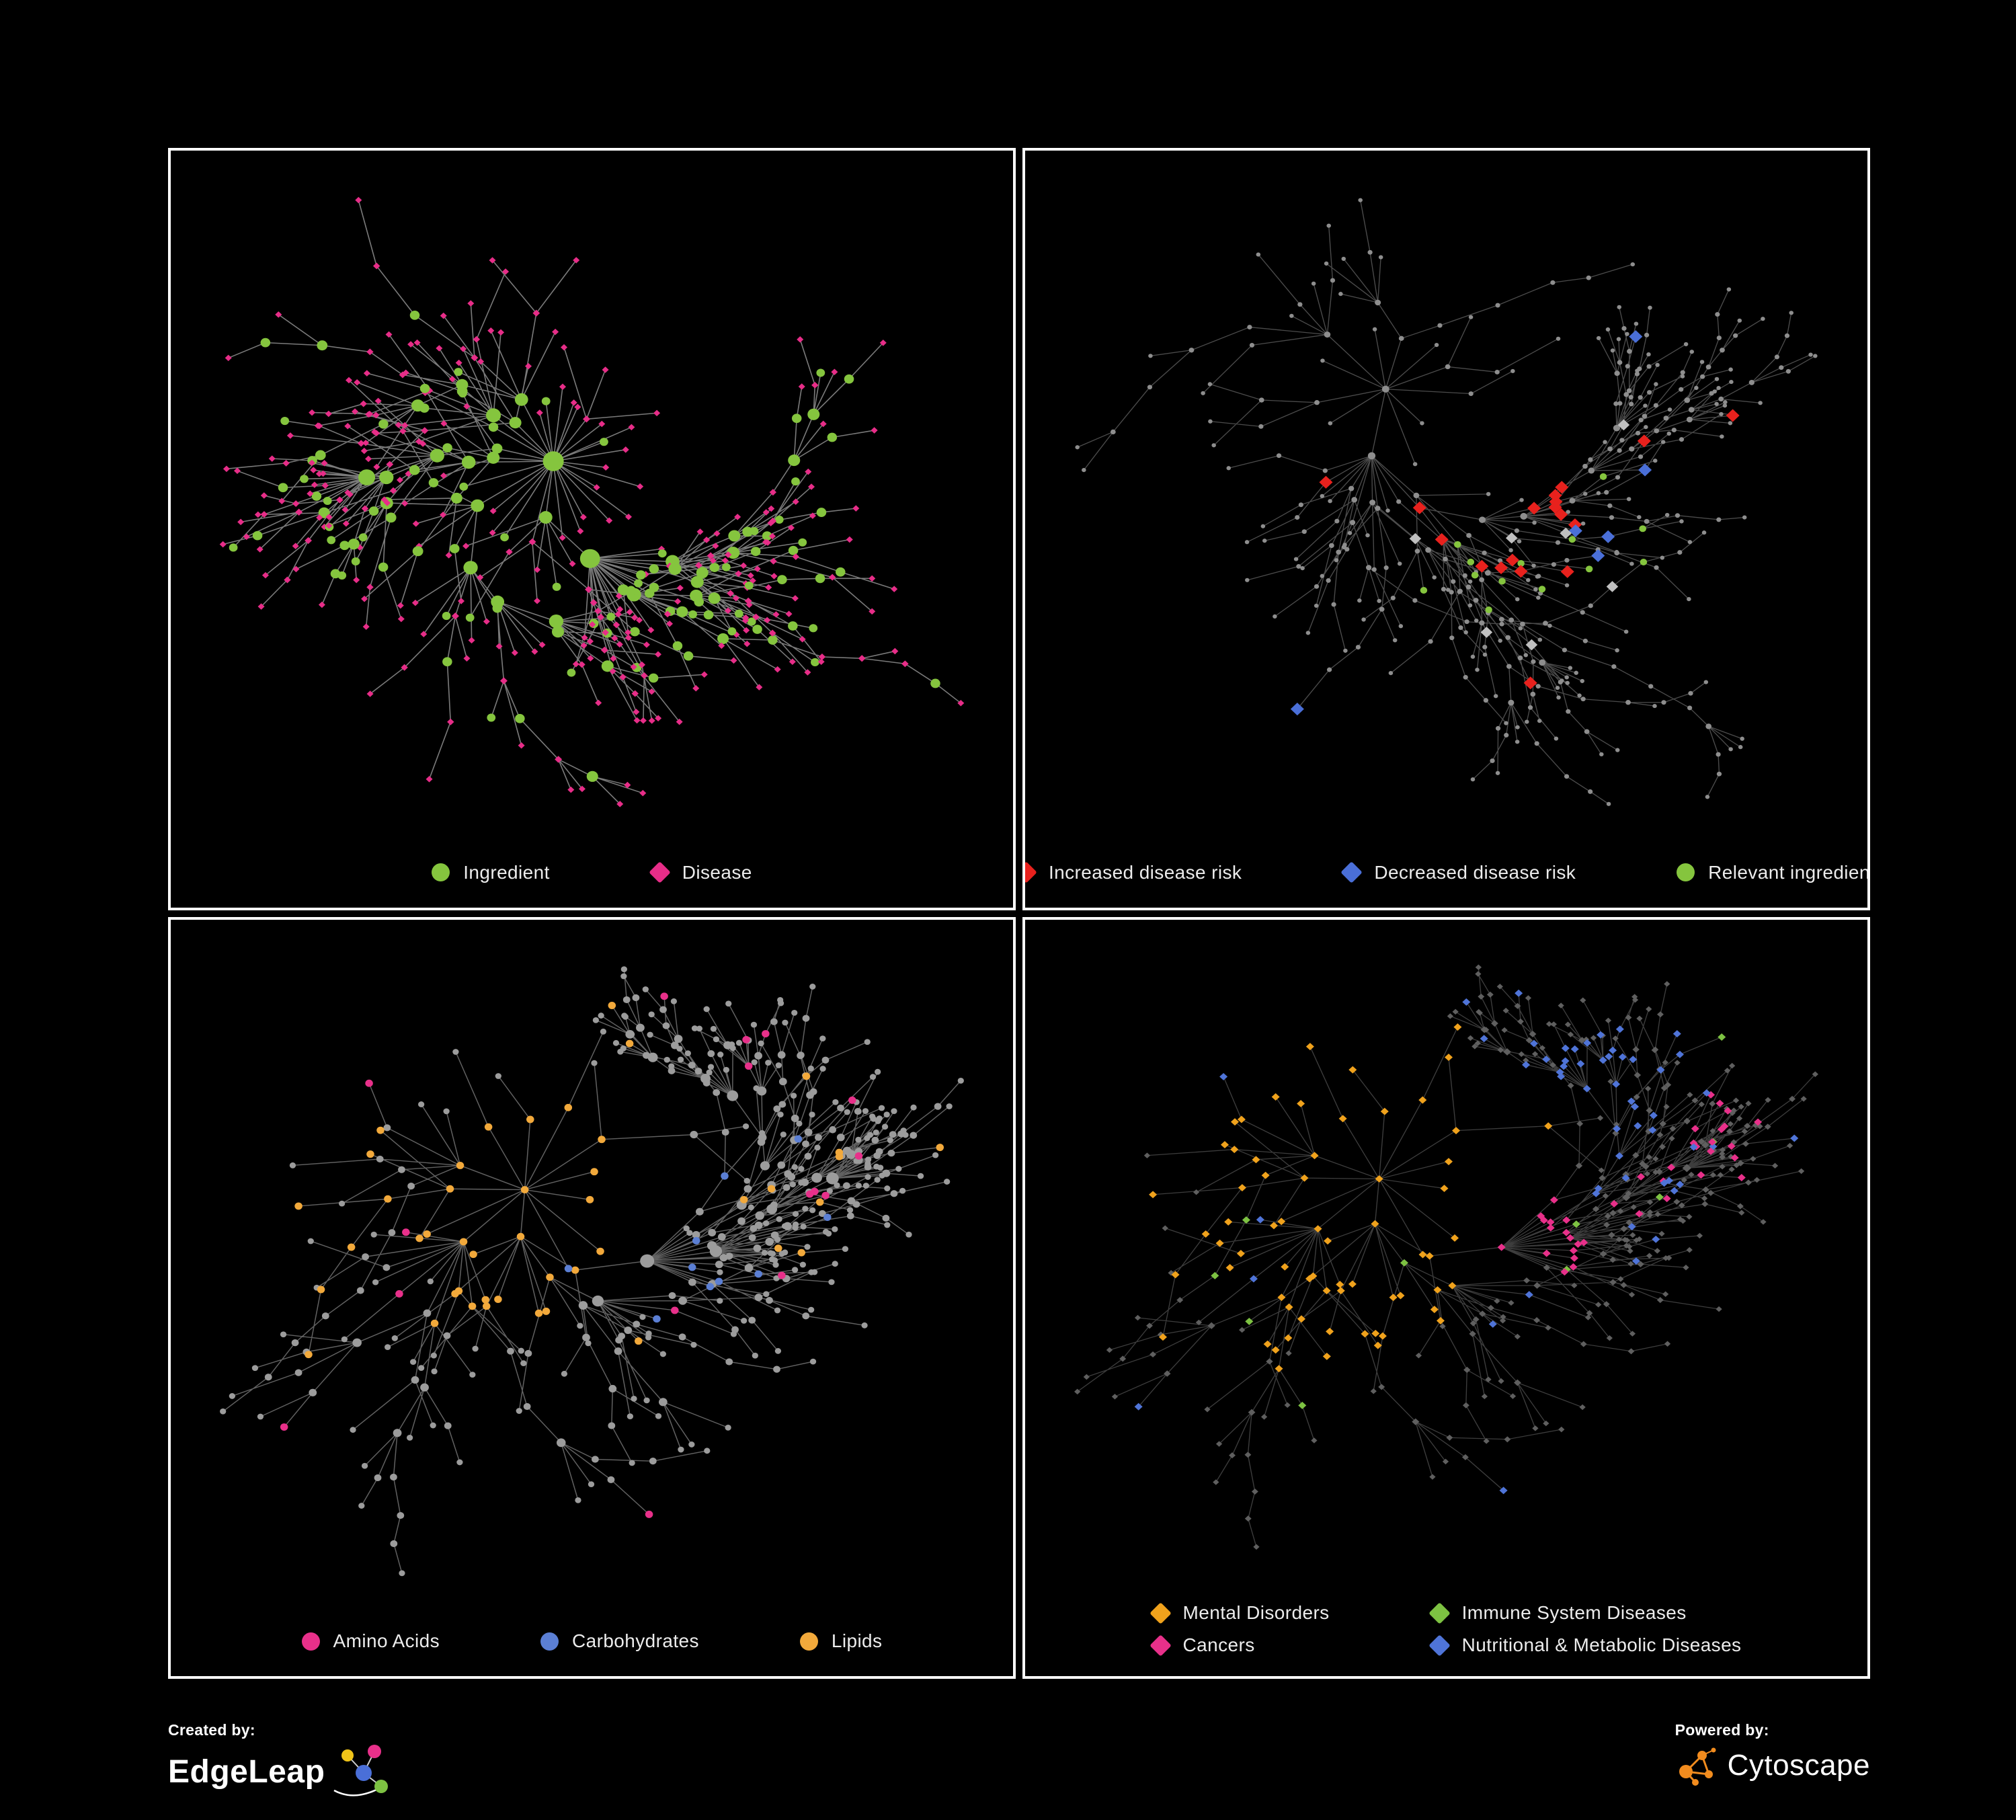 This screenshot has height=1820, width=2016. What do you see at coordinates (1145, 872) in the screenshot?
I see `legend-label: Increased disease risk` at bounding box center [1145, 872].